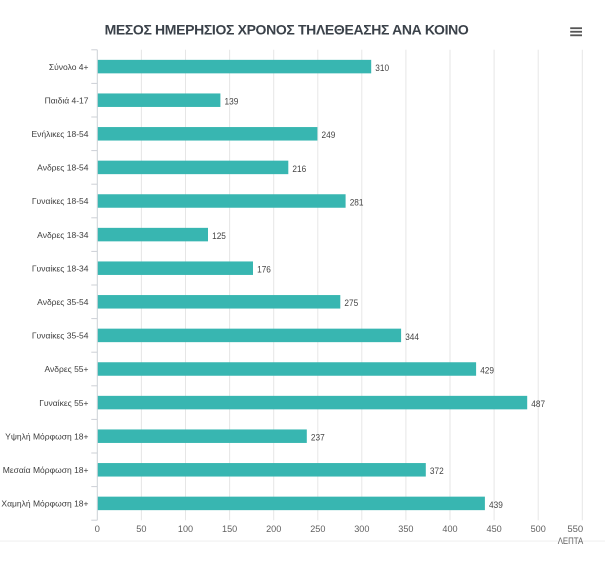 The width and height of the screenshot is (605, 579). I want to click on svg-text: 300, so click(361, 529).